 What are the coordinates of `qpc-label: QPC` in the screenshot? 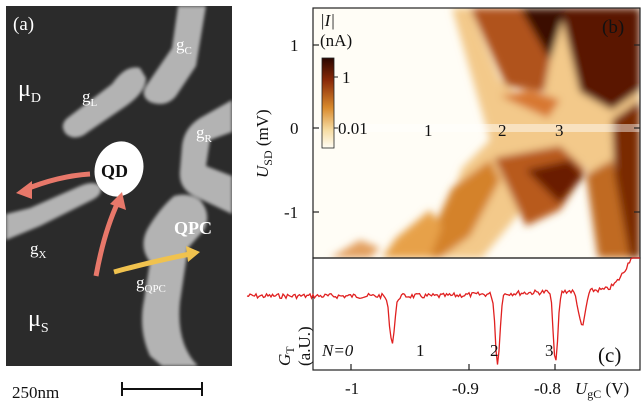 It's located at (193, 228).